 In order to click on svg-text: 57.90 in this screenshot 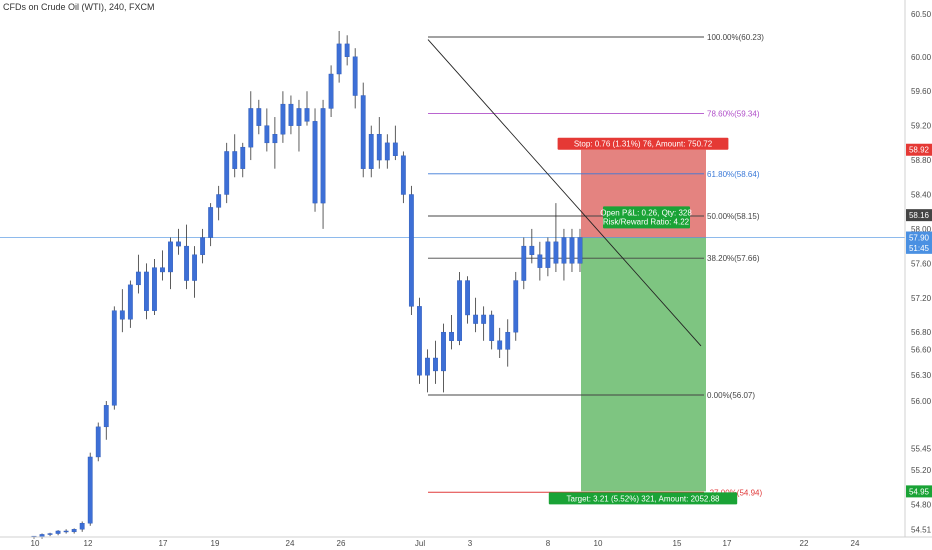, I will do `click(919, 238)`.